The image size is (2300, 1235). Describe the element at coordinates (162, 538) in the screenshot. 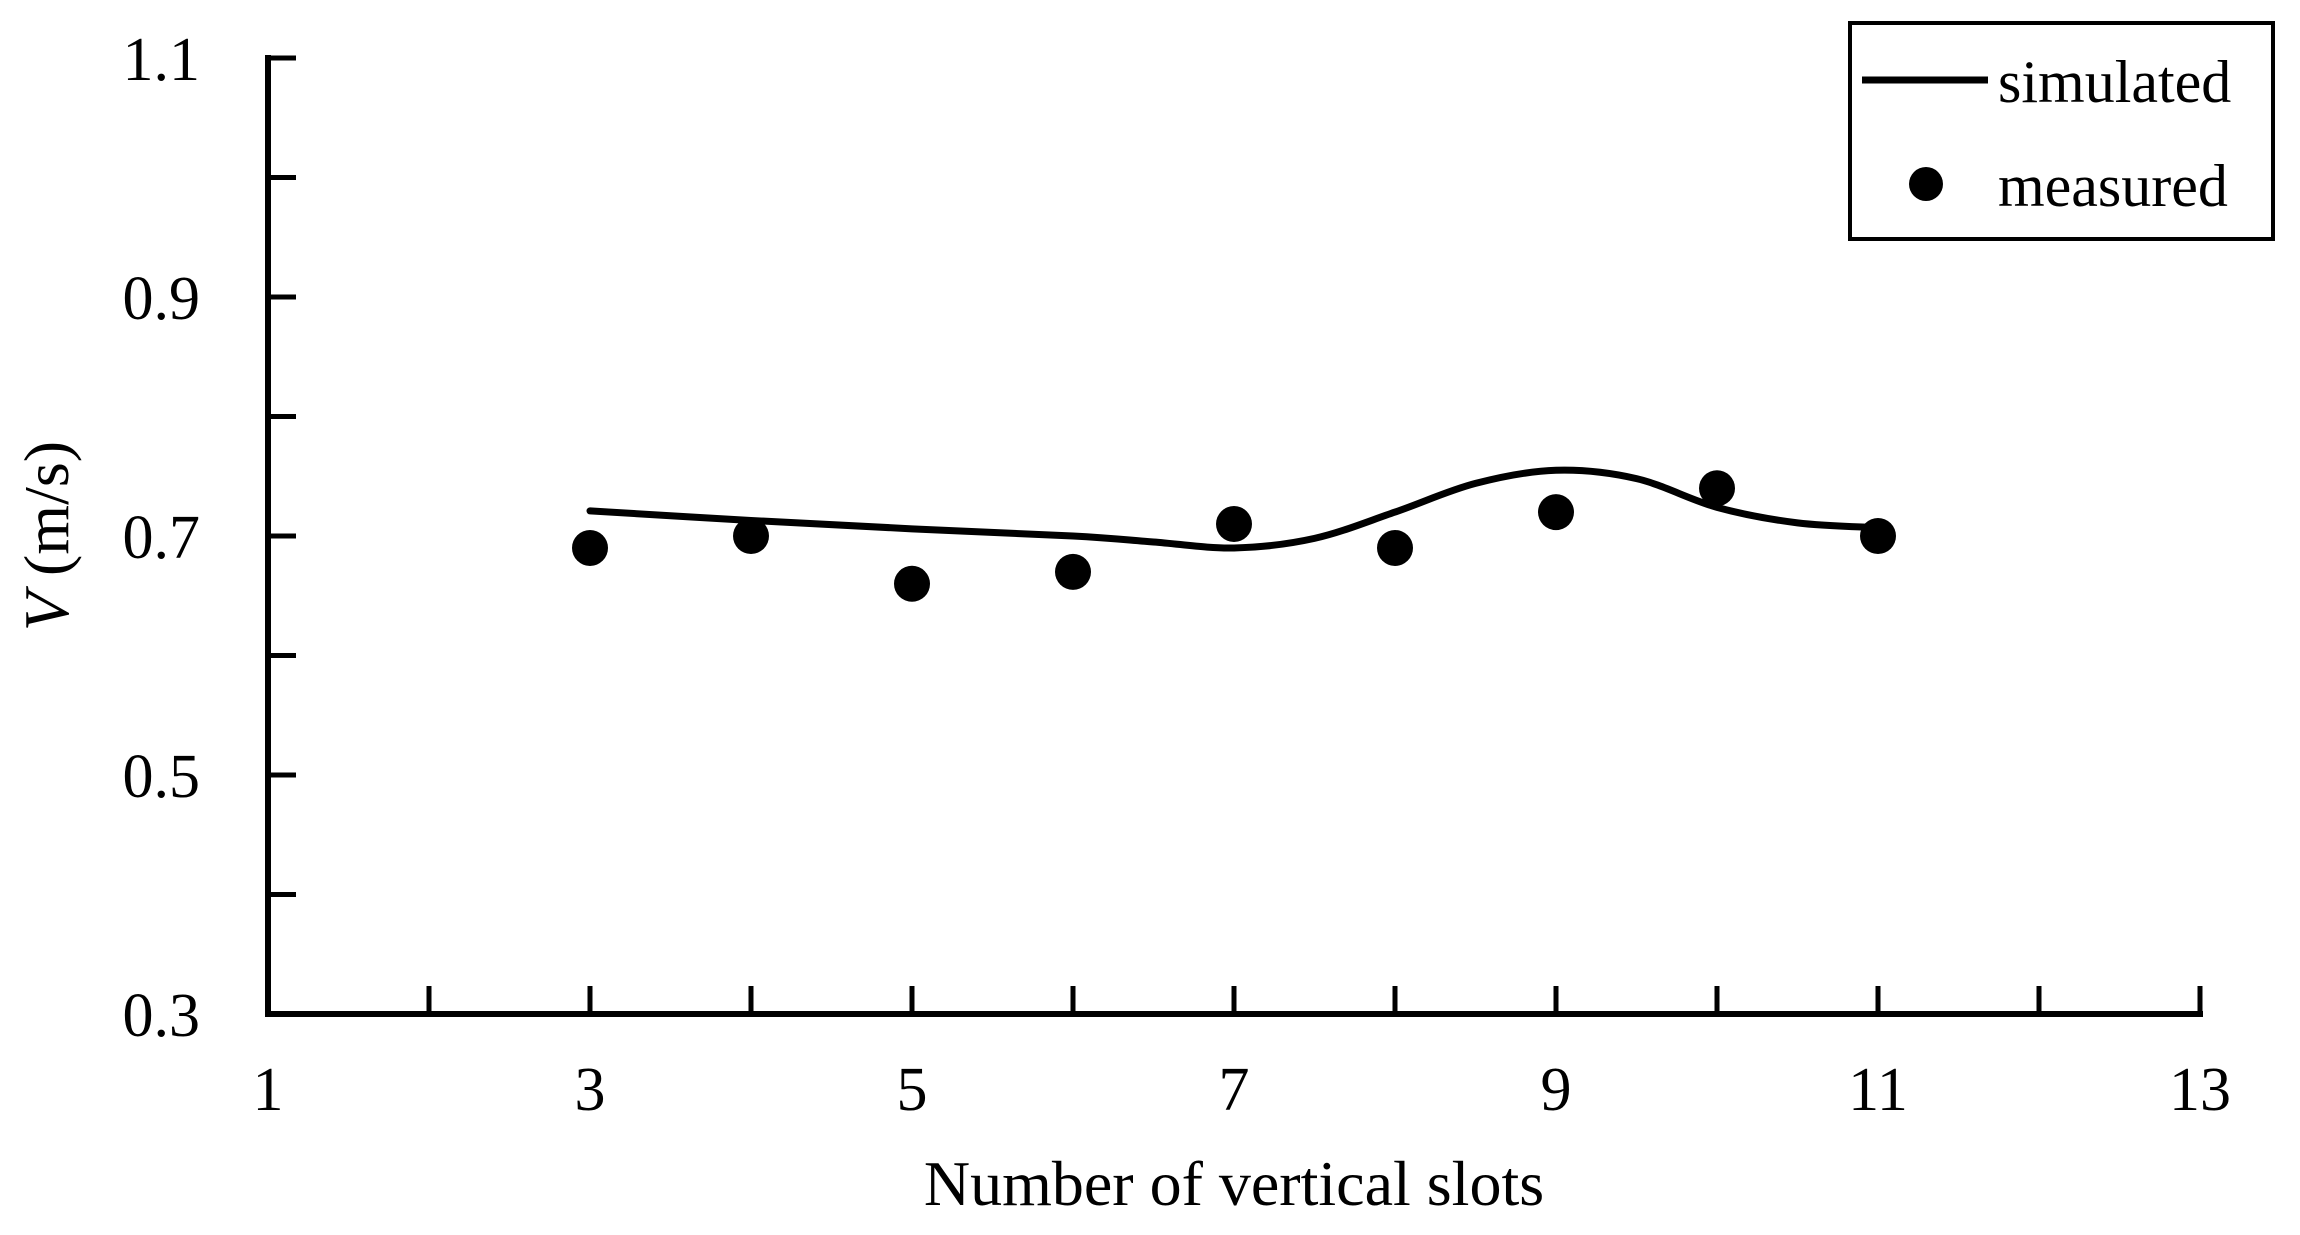

I see `y-tick-label: 0.7` at that location.